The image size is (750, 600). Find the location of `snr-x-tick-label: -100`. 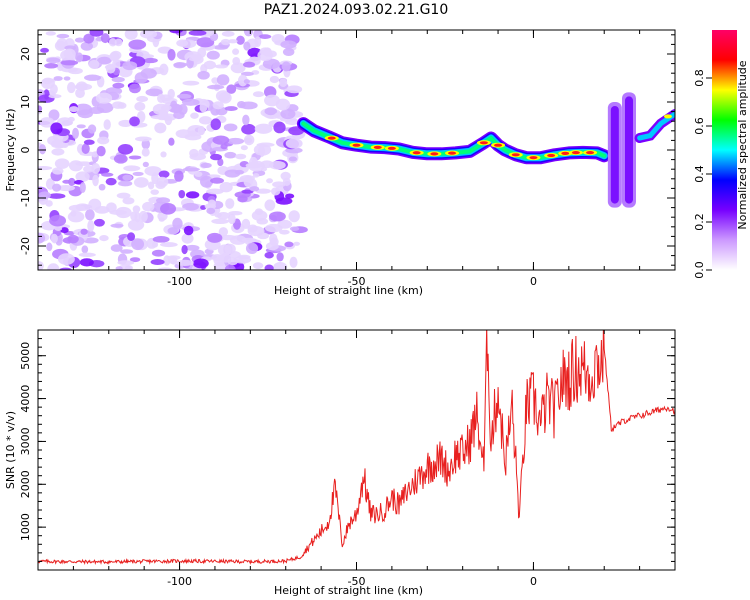

snr-x-tick-label: -100 is located at coordinates (179, 581).